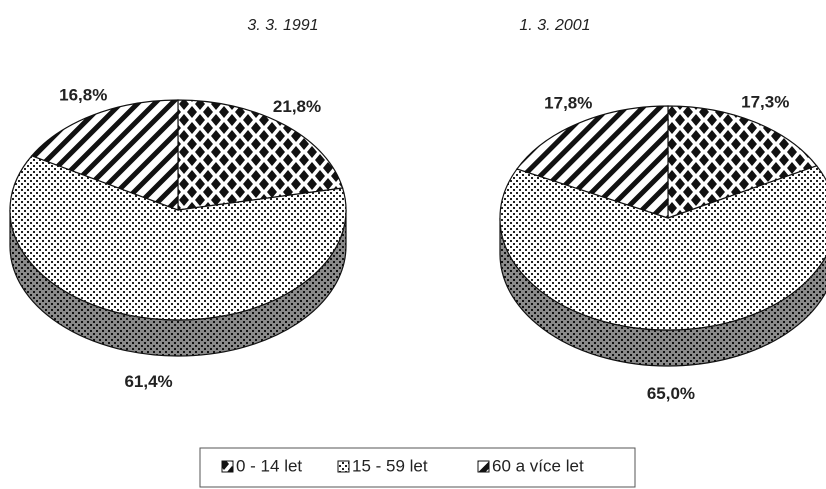  Describe the element at coordinates (297, 106) in the screenshot. I see `data-label: 21,8%` at that location.